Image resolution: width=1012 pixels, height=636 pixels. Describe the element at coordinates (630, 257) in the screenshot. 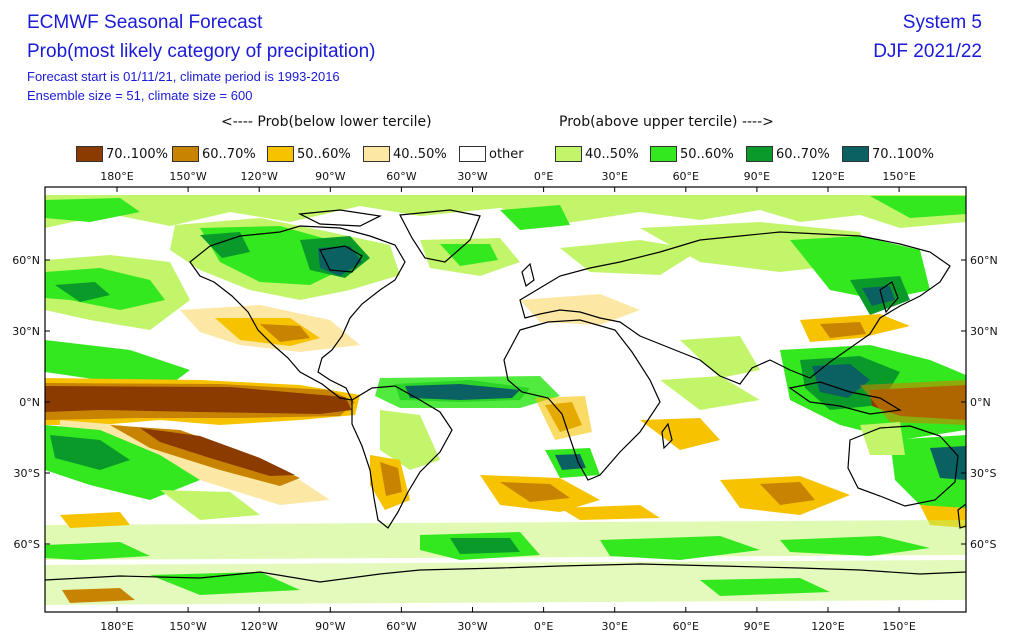

I see `field-europe-light` at that location.